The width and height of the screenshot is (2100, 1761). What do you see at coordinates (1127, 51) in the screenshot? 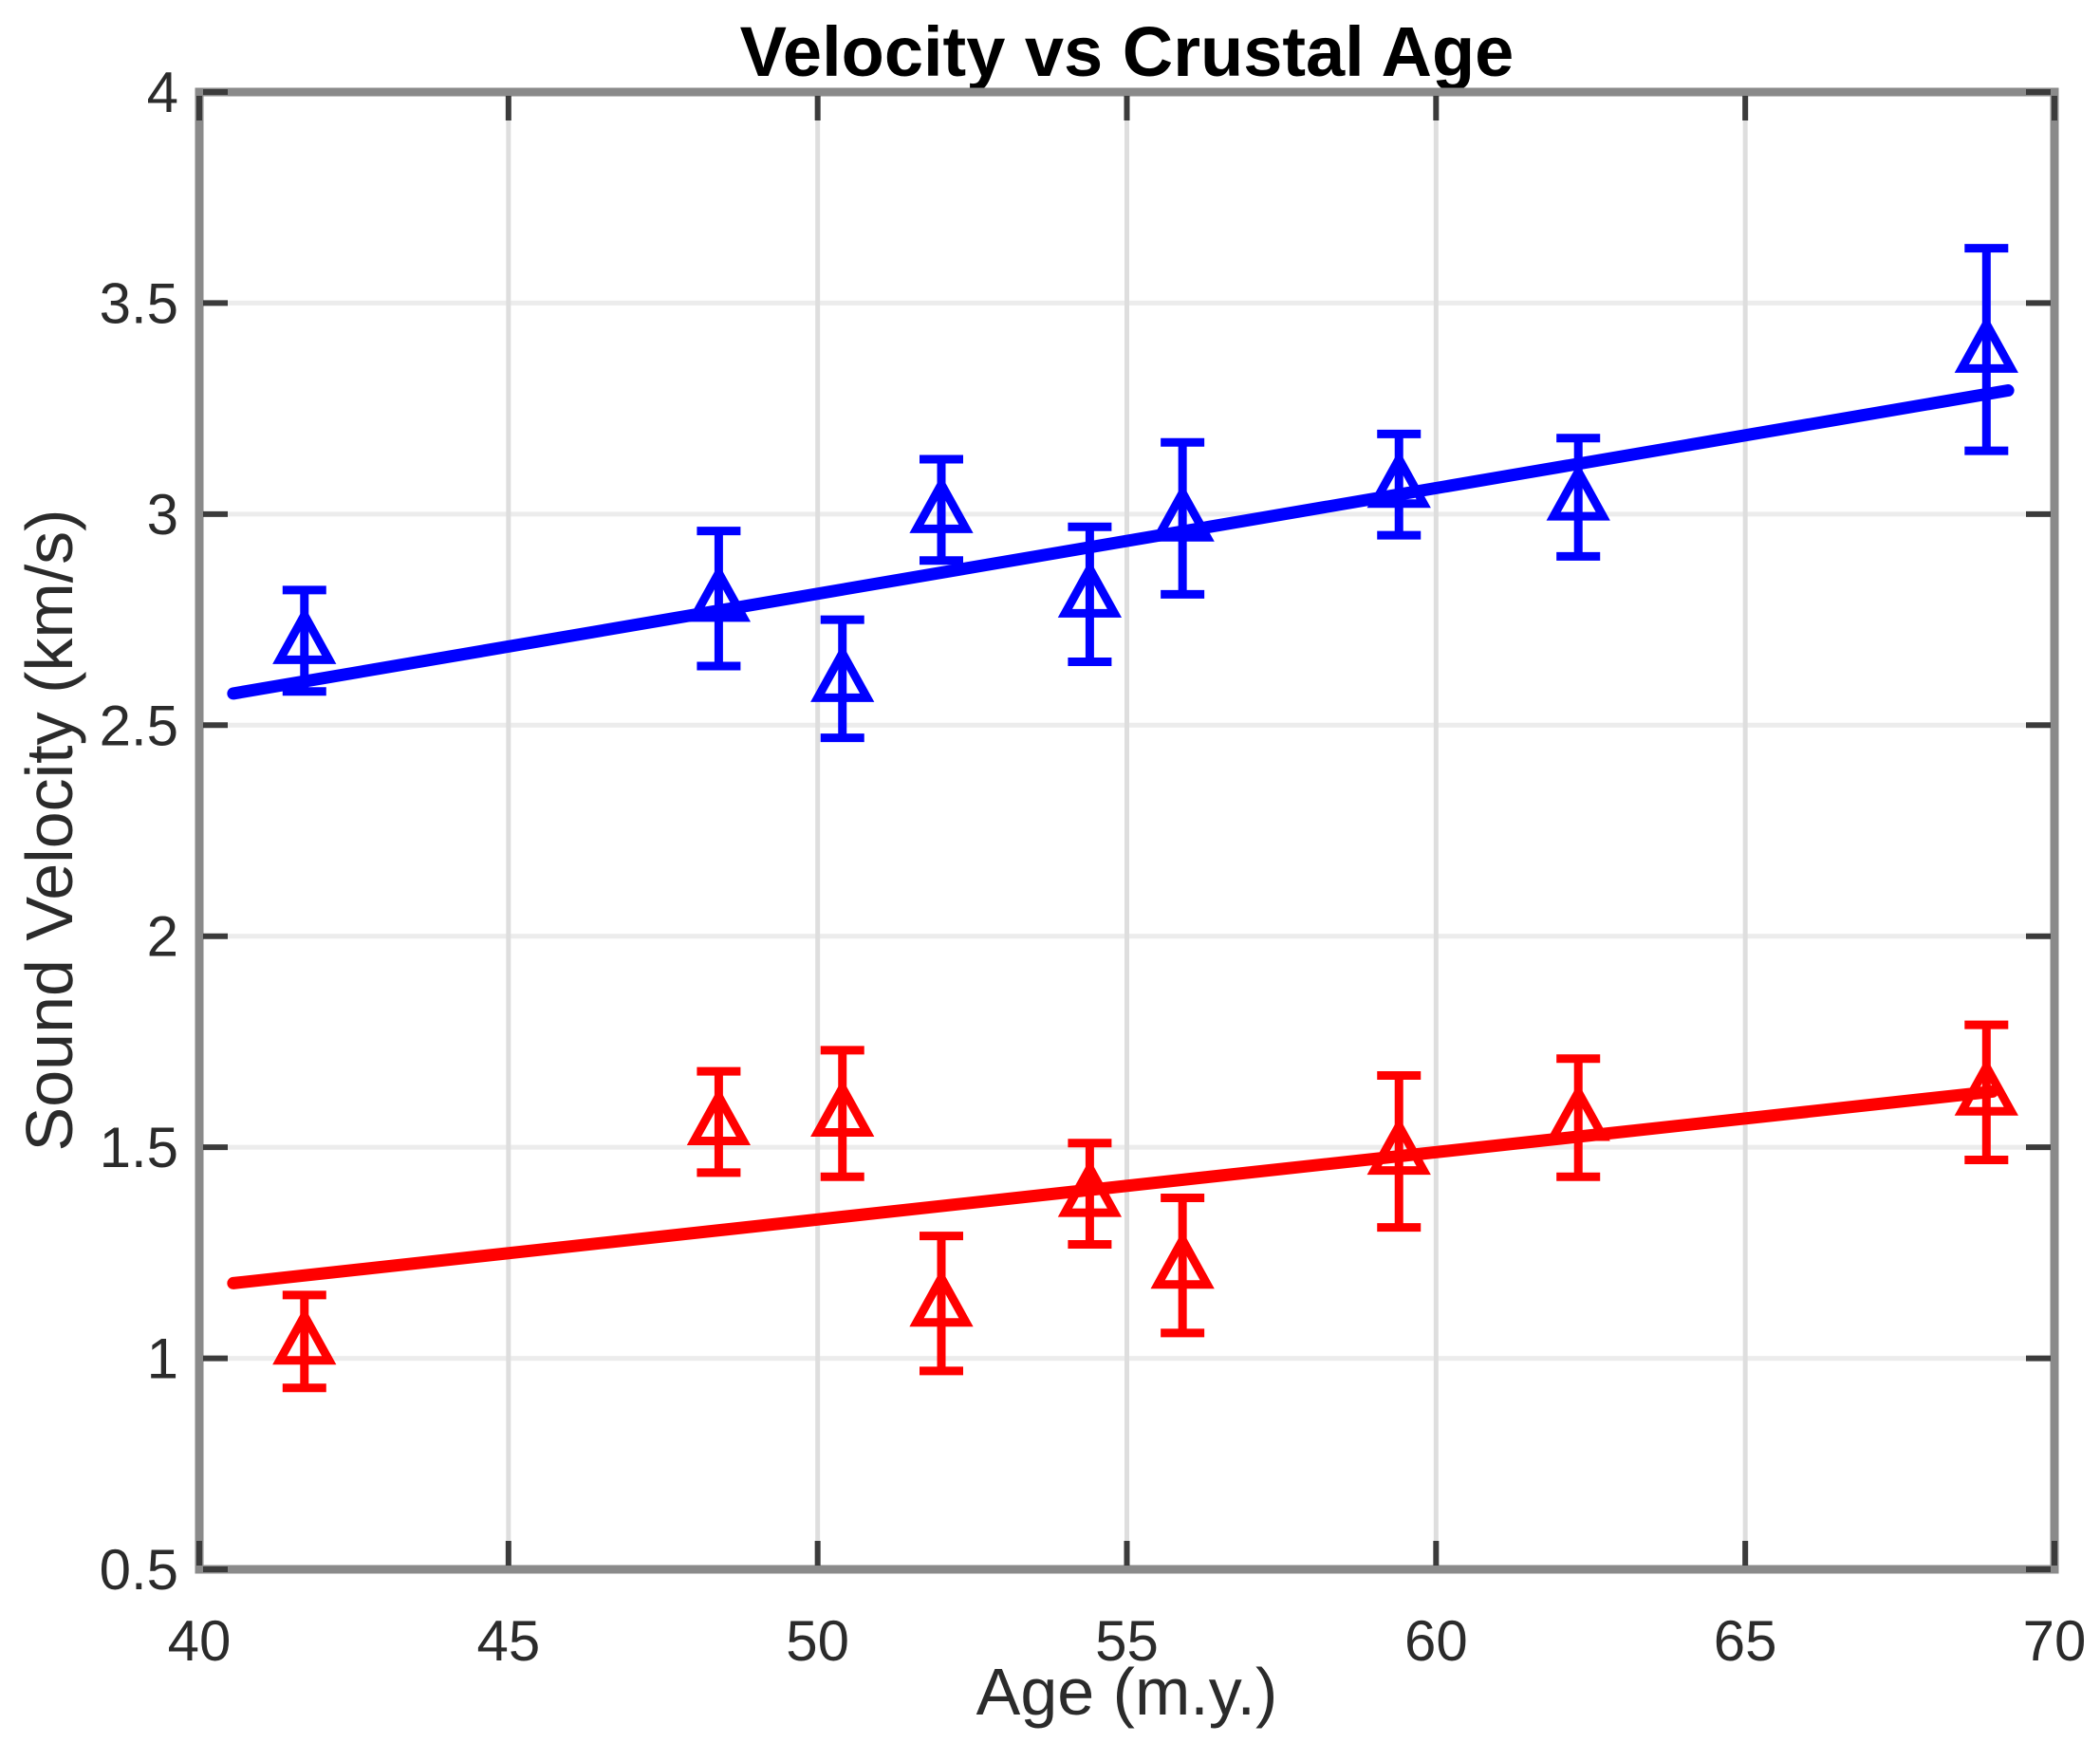
I see `chart-title: Velocity vs Crustal Age` at bounding box center [1127, 51].